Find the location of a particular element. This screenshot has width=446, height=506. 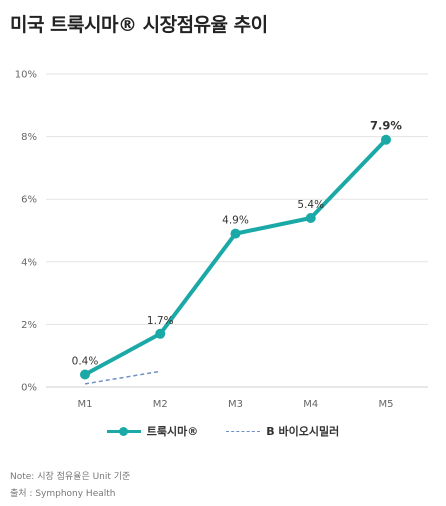

chart-note: Note: 시장 점유율은 Unit 기준 is located at coordinates (70, 477).